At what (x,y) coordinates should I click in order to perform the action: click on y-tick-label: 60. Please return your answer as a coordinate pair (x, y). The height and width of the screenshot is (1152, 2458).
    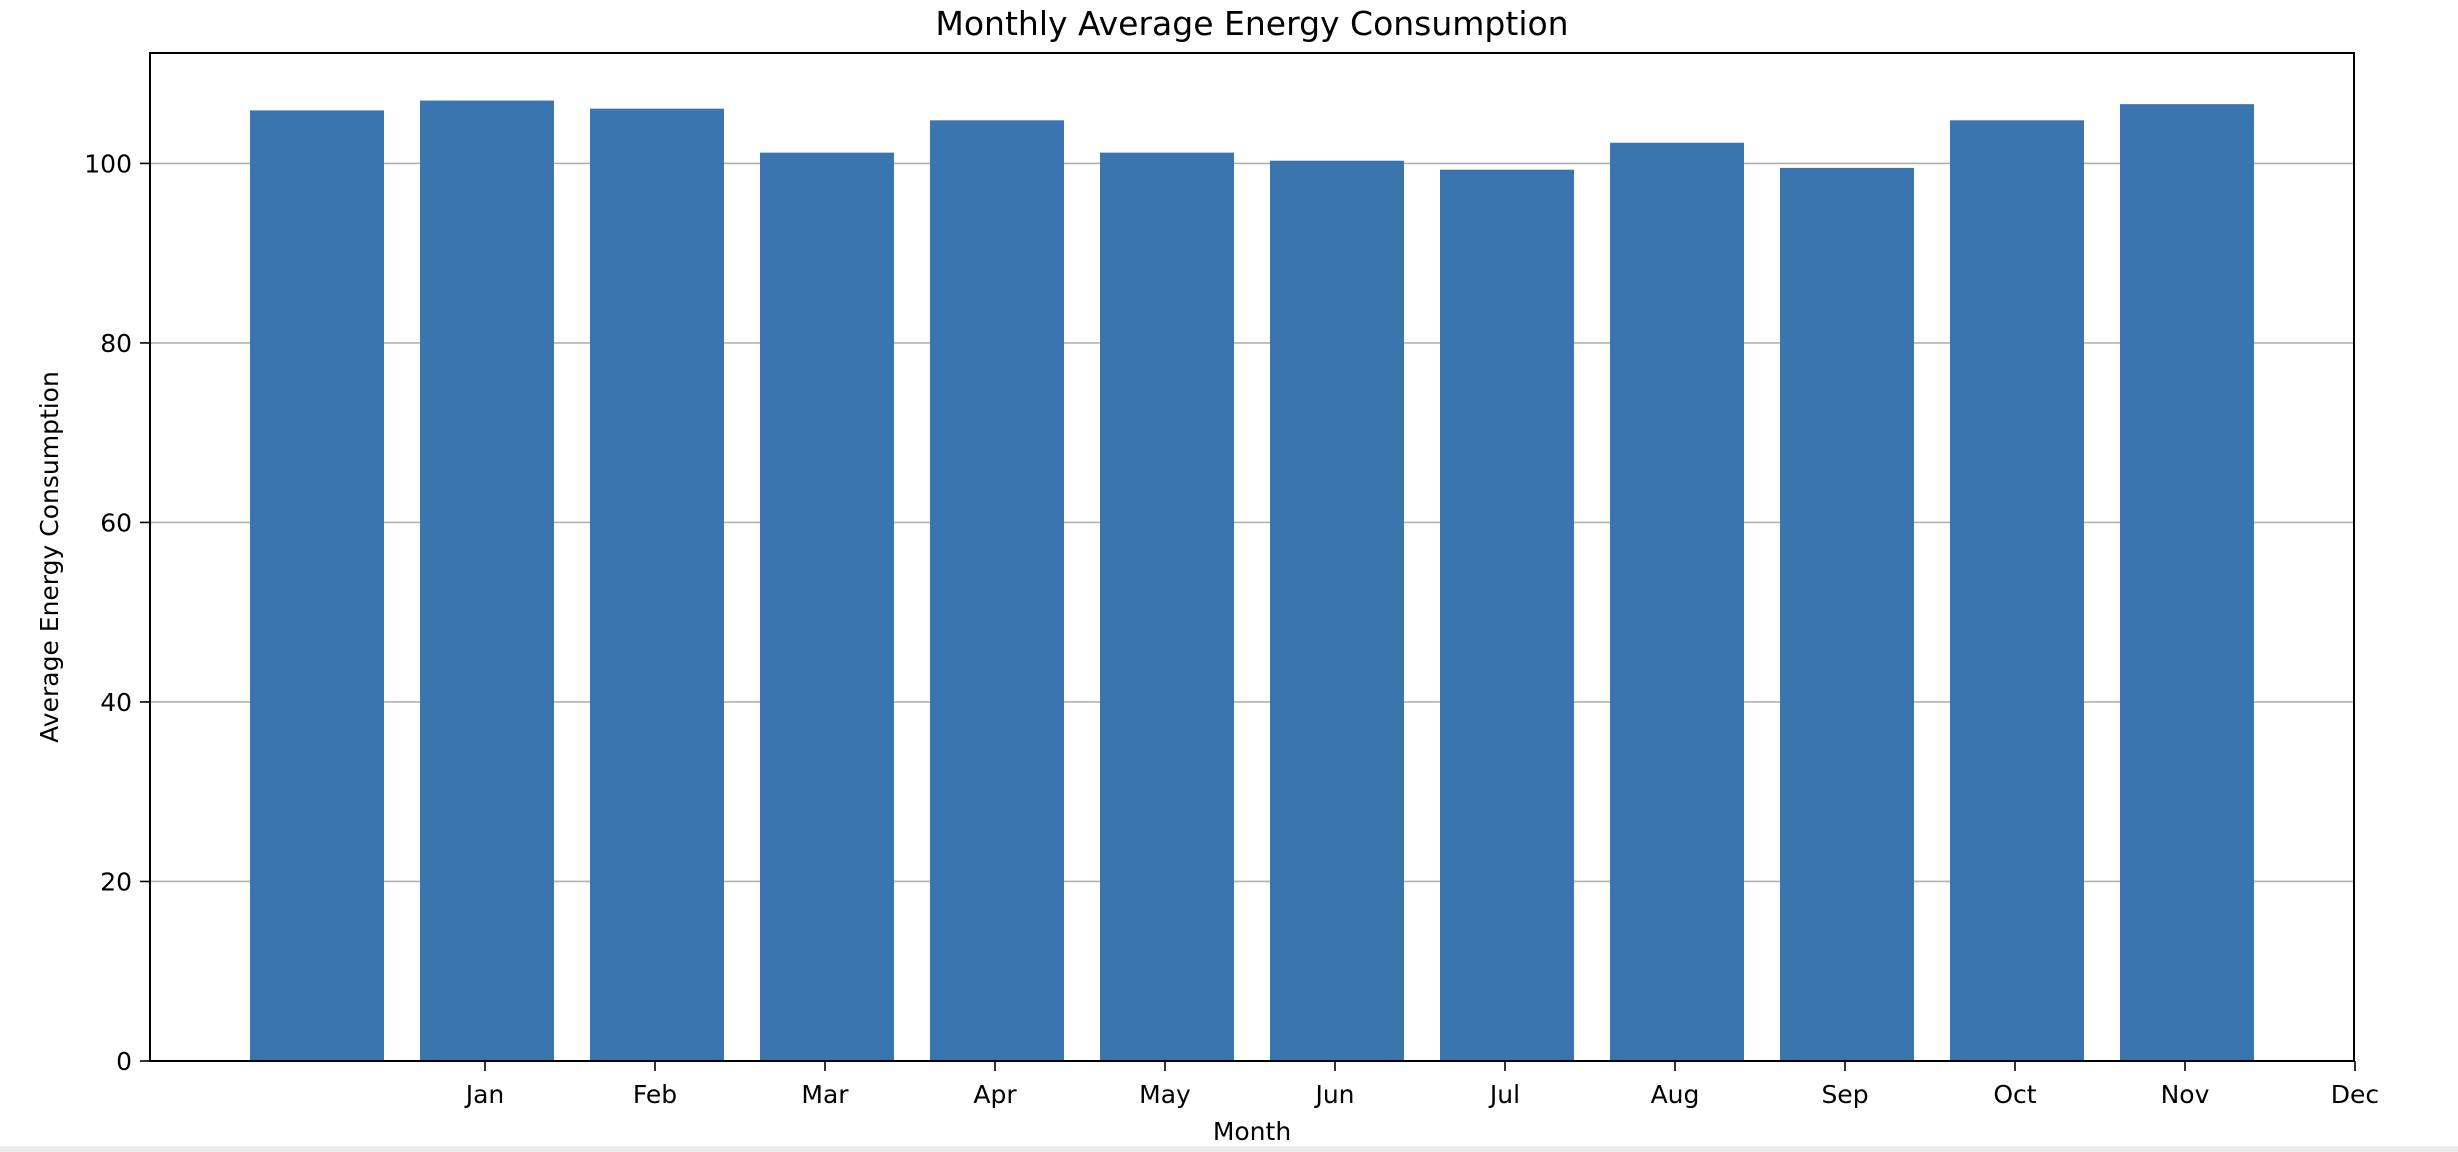
    Looking at the image, I should click on (116, 522).